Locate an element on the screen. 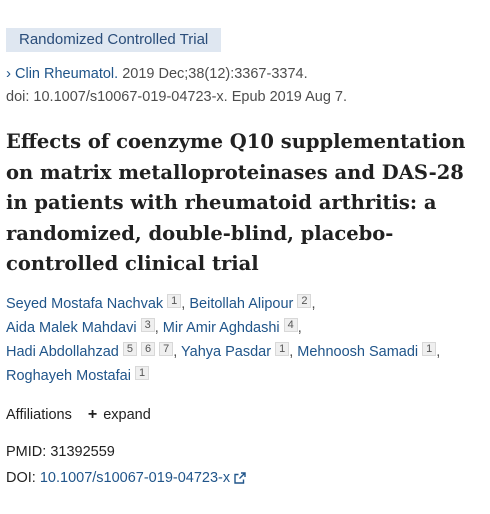 Image resolution: width=490 pixels, height=514 pixels. affiliation-ref: 4 is located at coordinates (290, 325).